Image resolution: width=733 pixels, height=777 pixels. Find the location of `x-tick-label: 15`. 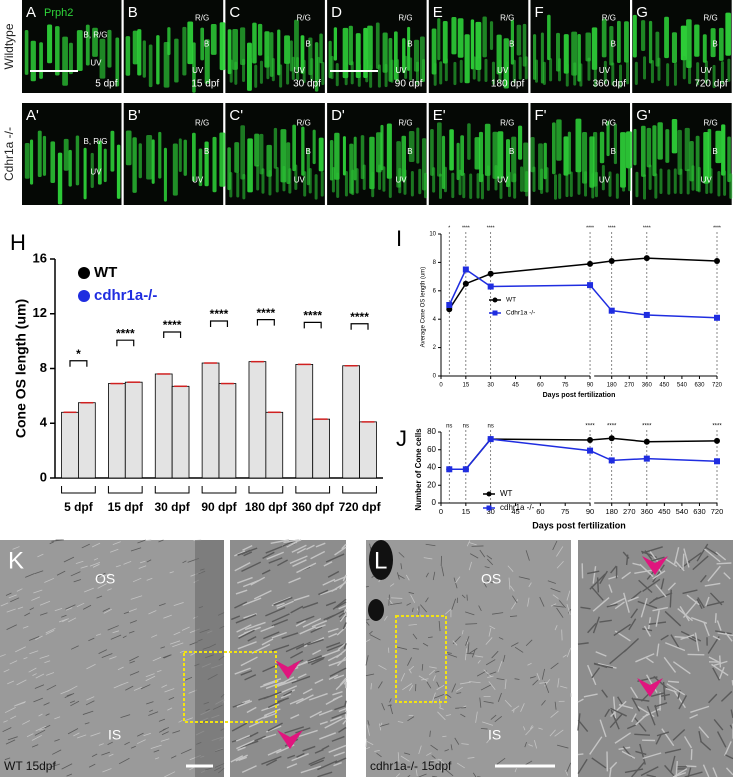

x-tick-label: 15 is located at coordinates (466, 511).